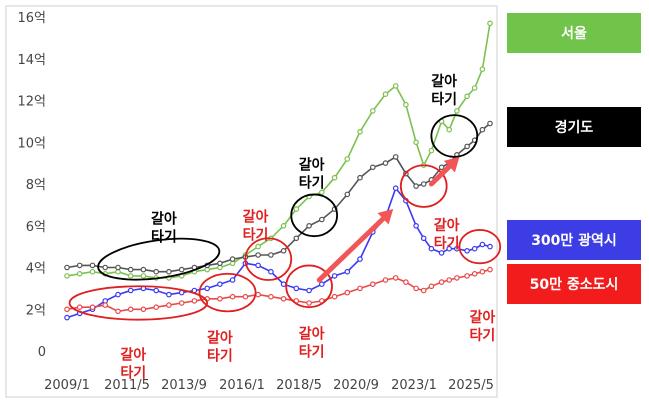  Describe the element at coordinates (31, 18) in the screenshot. I see `y-tick-label: 16억` at that location.